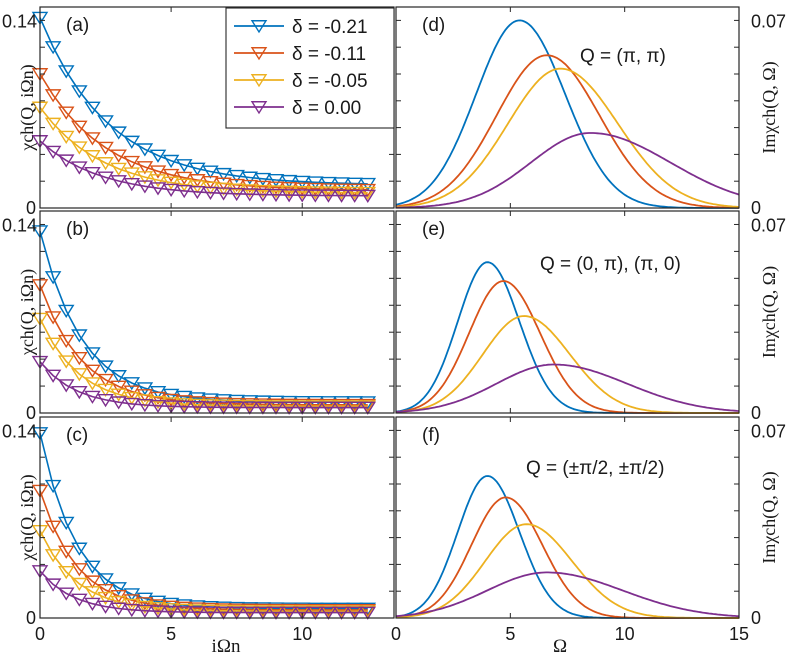 The height and width of the screenshot is (662, 789). I want to click on y-tick-label: 0, so click(756, 413).